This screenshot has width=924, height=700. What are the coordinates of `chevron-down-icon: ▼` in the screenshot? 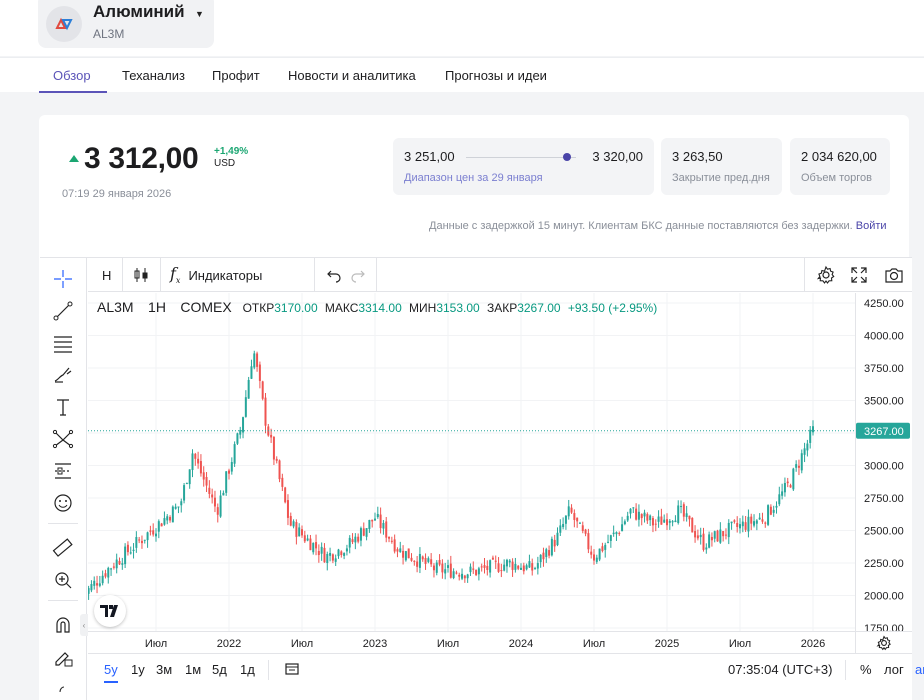 It's located at (199, 14).